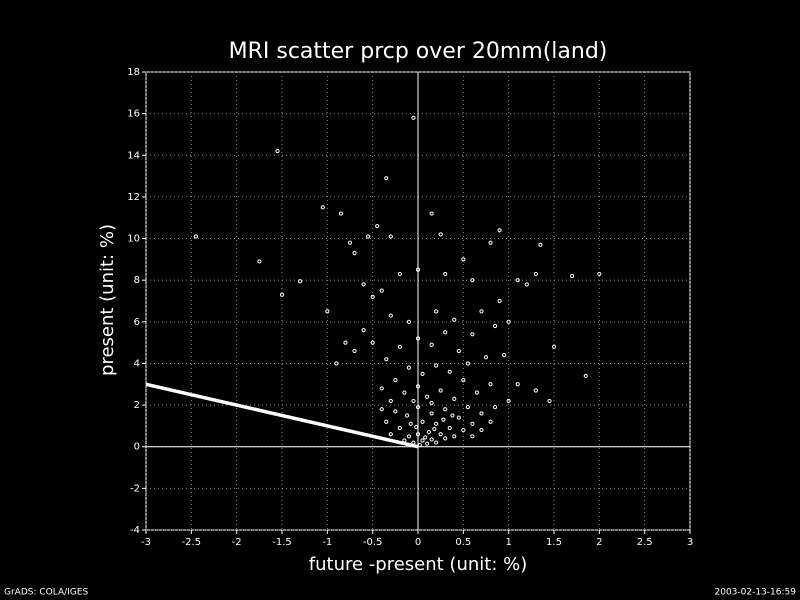 This screenshot has height=600, width=800. Describe the element at coordinates (133, 155) in the screenshot. I see `y-tick-label: 14` at that location.